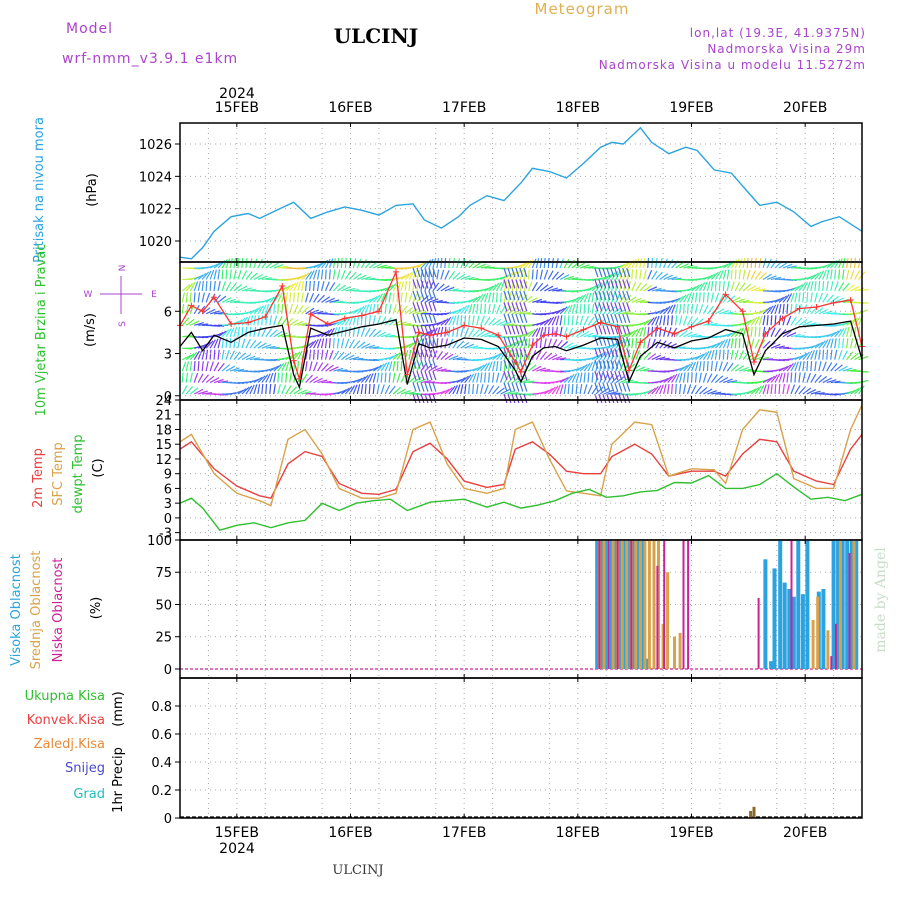  I want to click on temperature-ytick-label: 24, so click(163, 401).